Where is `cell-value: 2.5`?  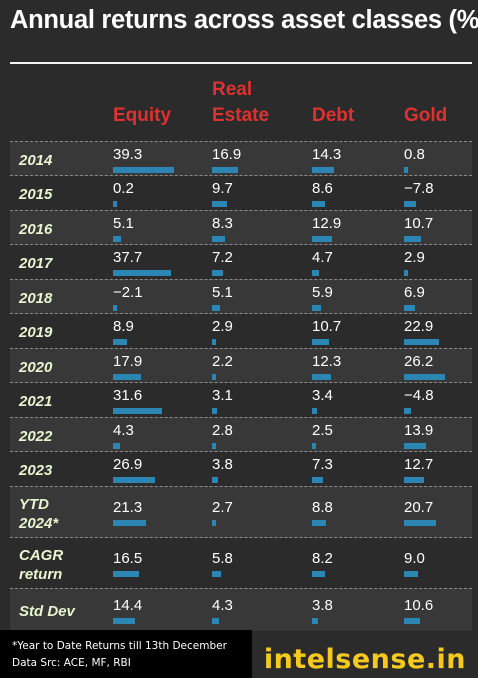 cell-value: 2.5 is located at coordinates (322, 430).